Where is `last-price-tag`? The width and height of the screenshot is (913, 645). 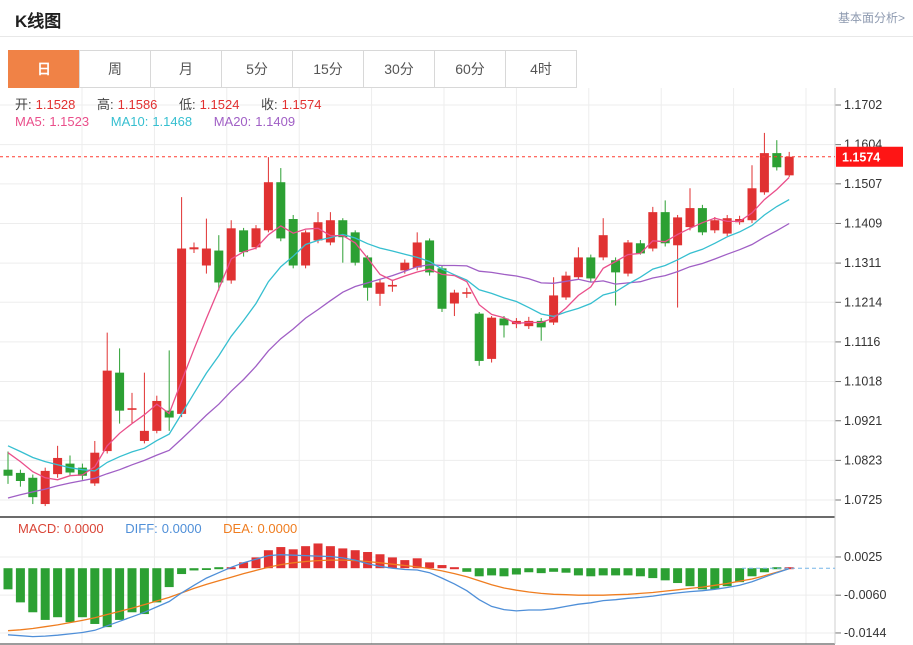
last-price-tag is located at coordinates (869, 156).